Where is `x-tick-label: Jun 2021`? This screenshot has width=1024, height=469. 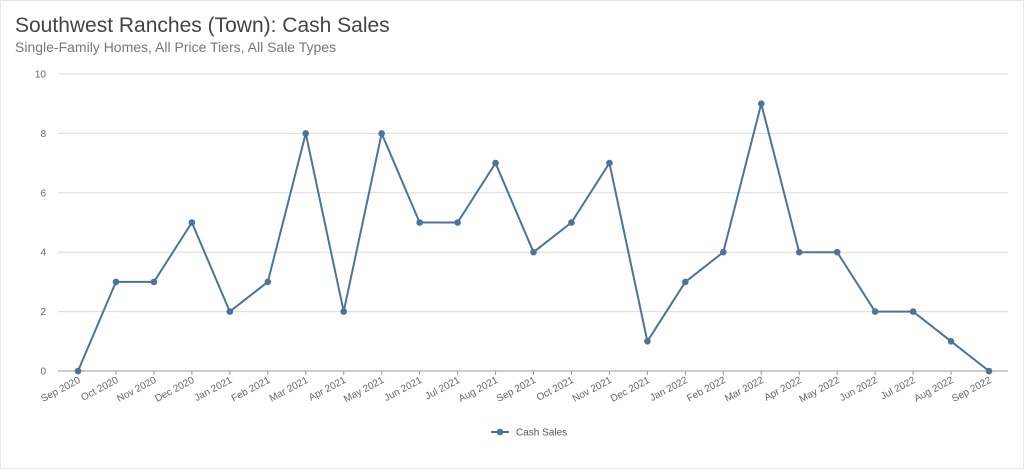 x-tick-label: Jun 2021 is located at coordinates (404, 389).